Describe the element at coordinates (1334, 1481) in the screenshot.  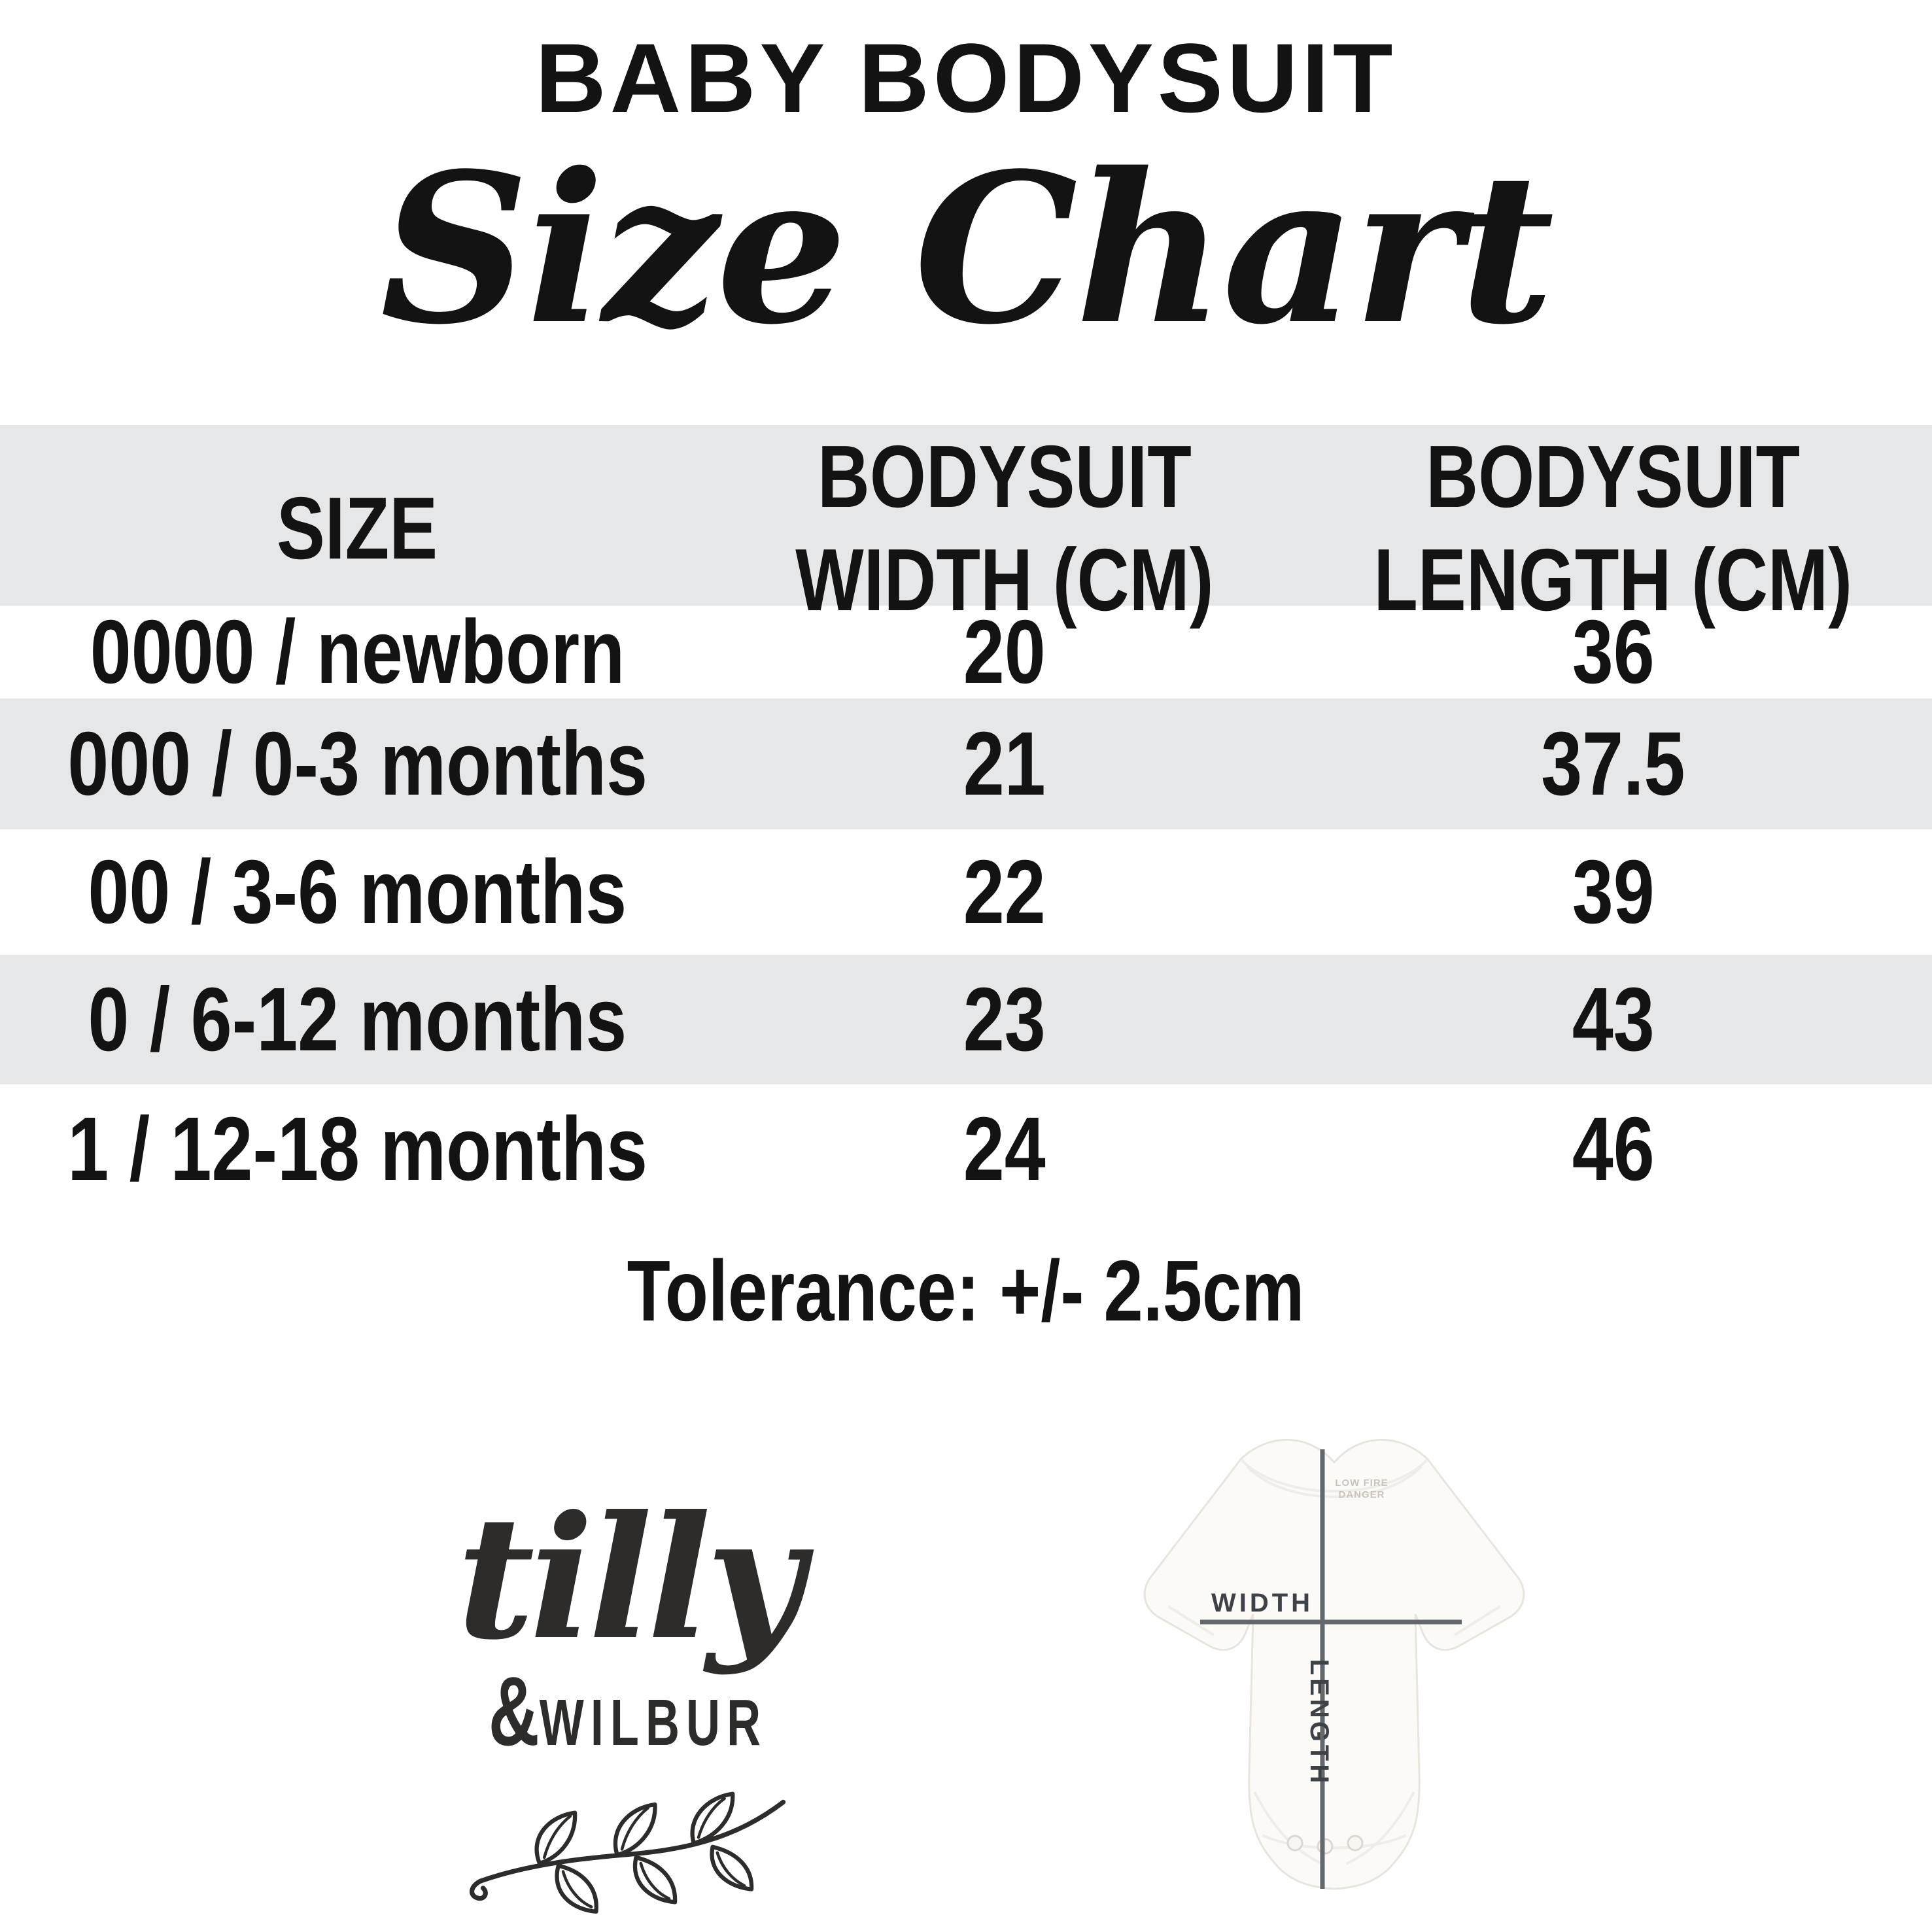
I see `neckline-binding-seam` at that location.